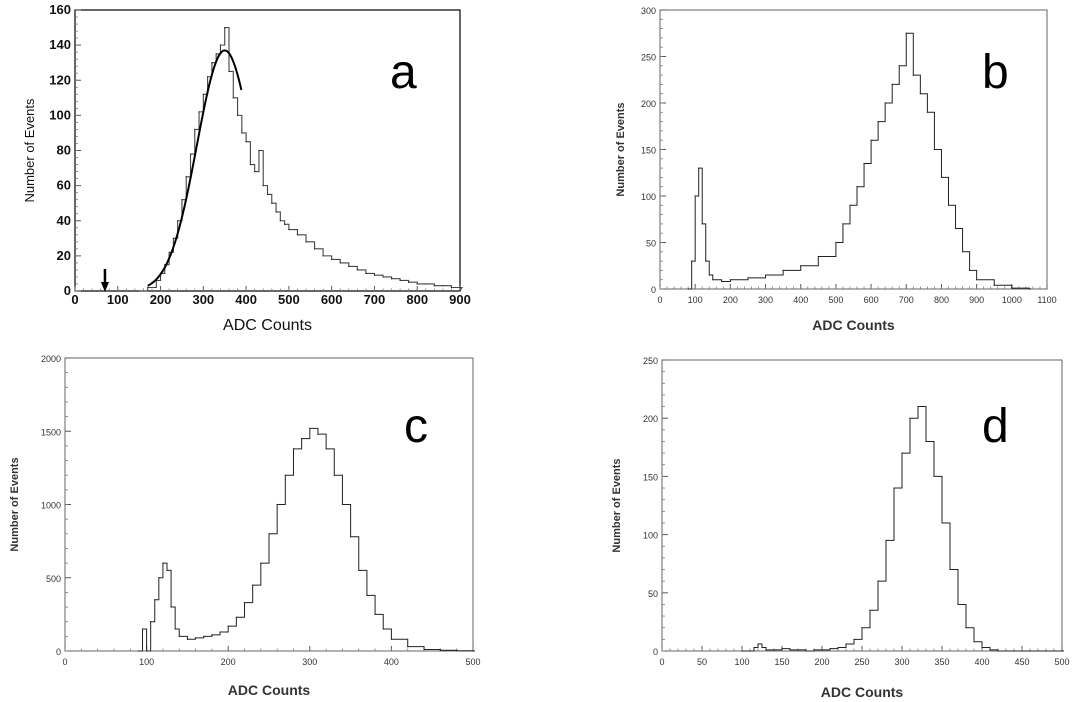 The width and height of the screenshot is (1072, 702). Describe the element at coordinates (941, 662) in the screenshot. I see `x-tick-label: 350` at that location.